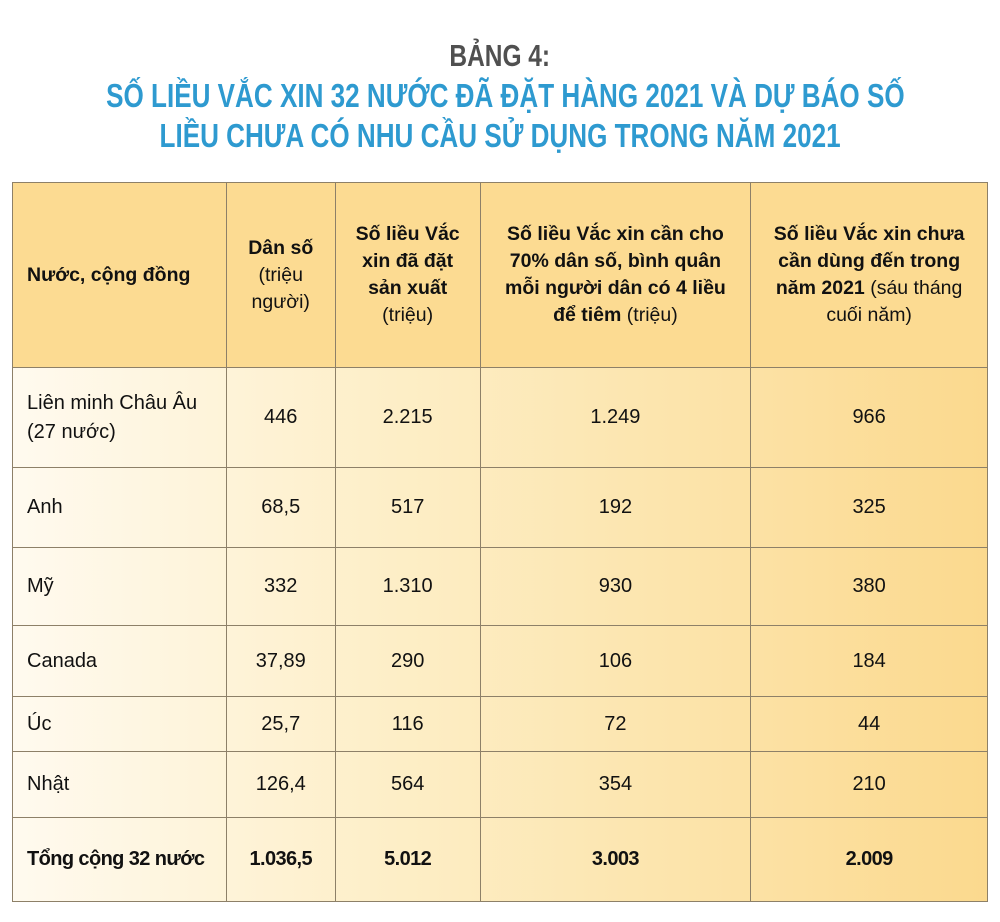 Image resolution: width=1000 pixels, height=922 pixels. I want to click on header-population: Dân số (triệu người), so click(280, 275).